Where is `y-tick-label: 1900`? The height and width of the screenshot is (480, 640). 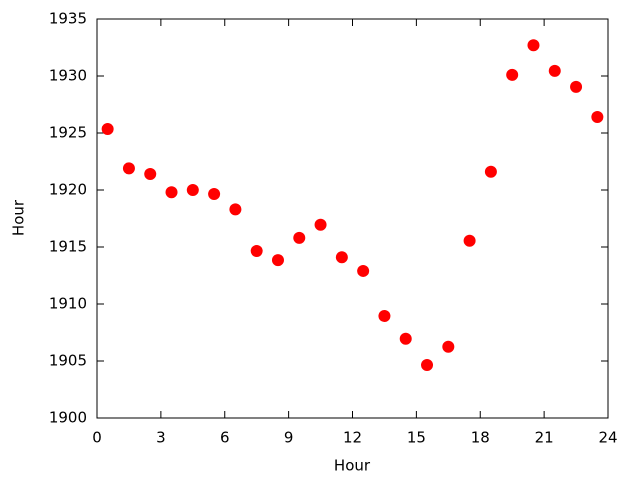 y-tick-label: 1900 is located at coordinates (68, 418).